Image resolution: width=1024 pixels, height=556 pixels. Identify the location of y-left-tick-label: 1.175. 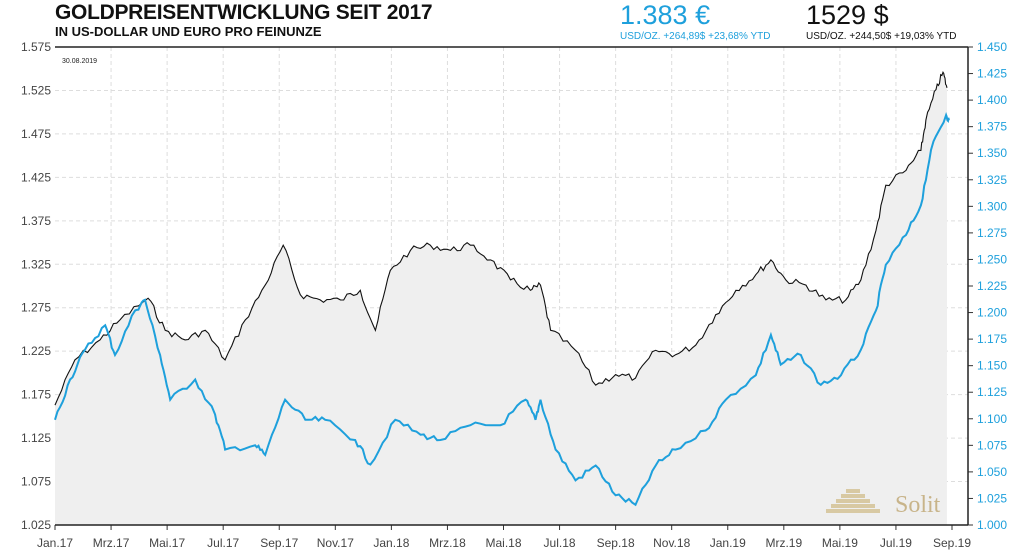
(36, 395).